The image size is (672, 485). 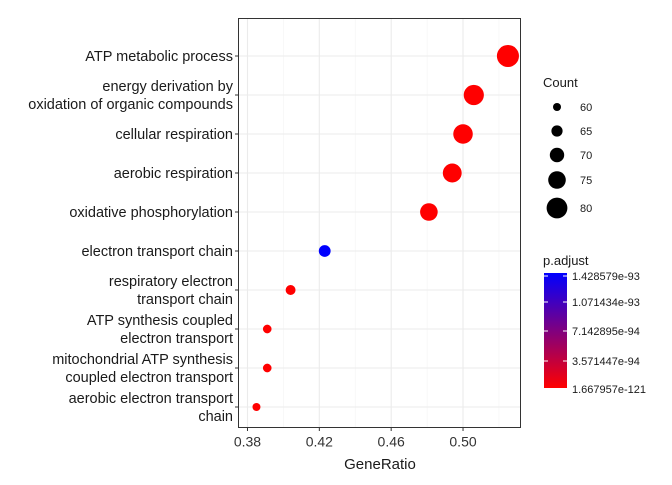 I want to click on category-label-line: coupled electron transport, so click(x=149, y=378).